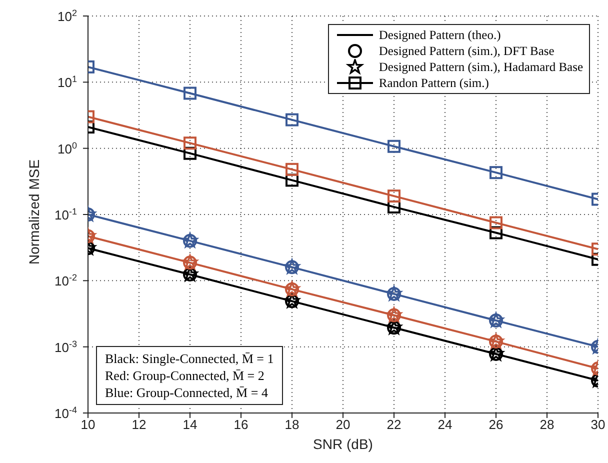 This screenshot has height=463, width=608. I want to click on x-tick-label: 12, so click(139, 424).